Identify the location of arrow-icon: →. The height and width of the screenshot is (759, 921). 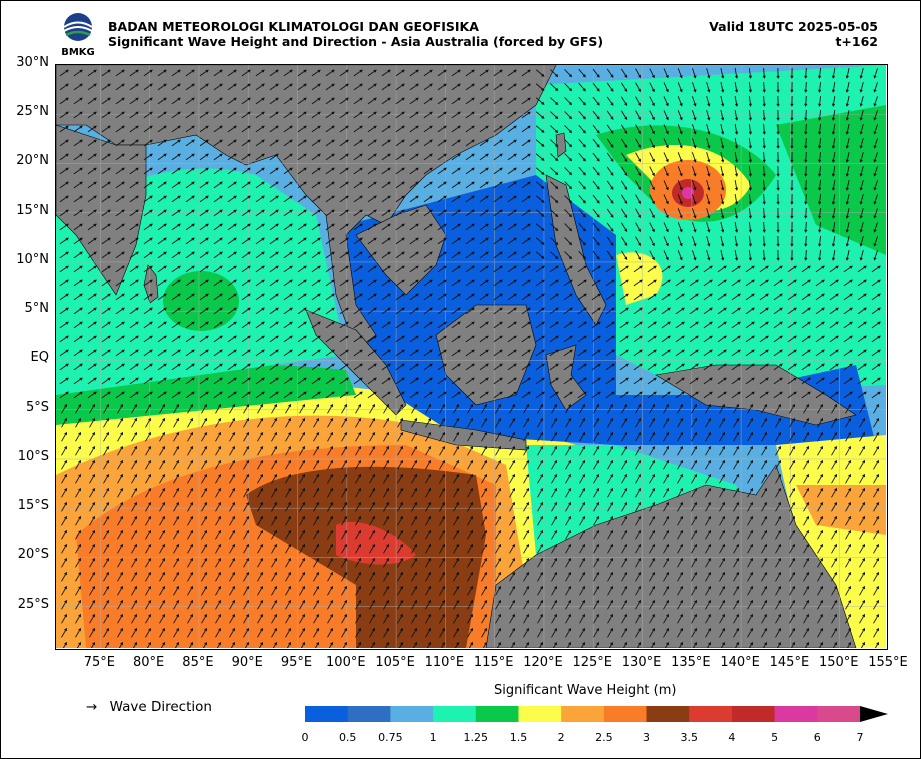
(92, 707).